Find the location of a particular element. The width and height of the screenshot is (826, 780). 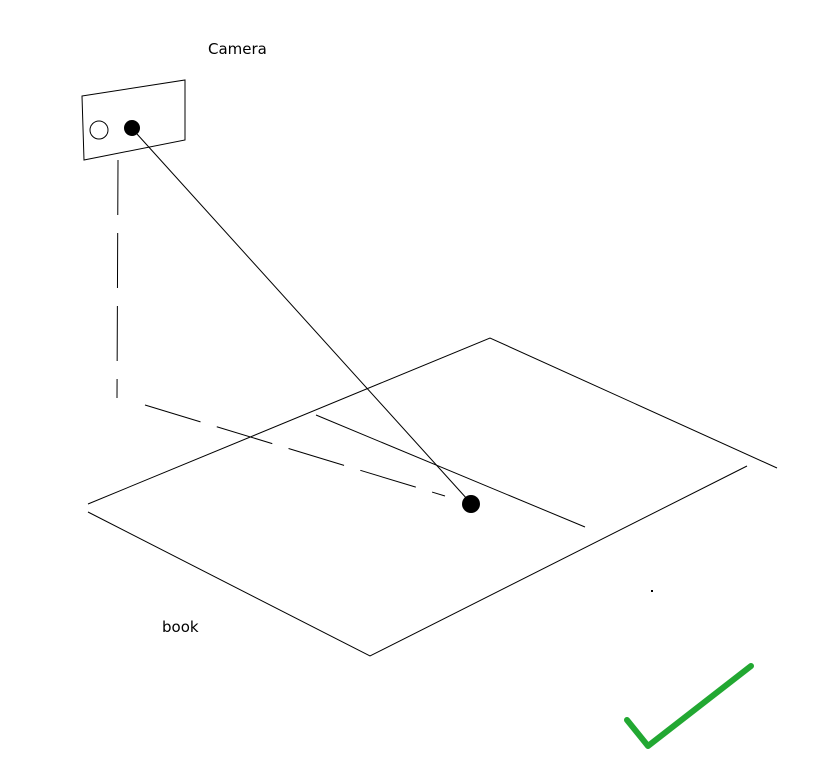

camera-vertical-dashed-line is located at coordinates (117, 279).